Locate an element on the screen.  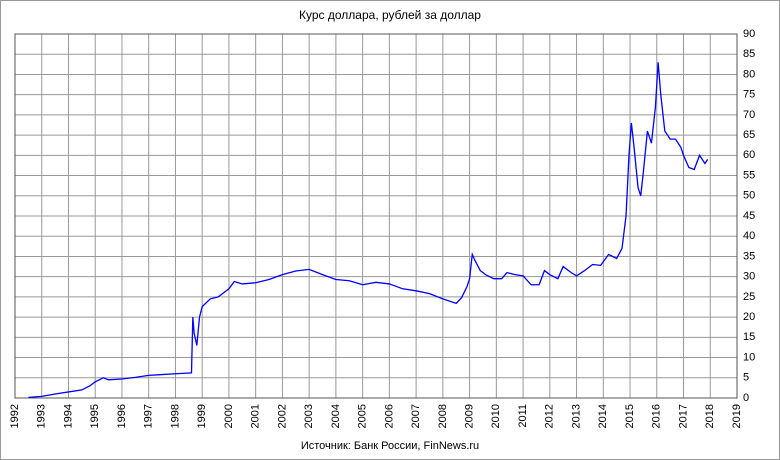
y-tick-label: 55 is located at coordinates (749, 175).